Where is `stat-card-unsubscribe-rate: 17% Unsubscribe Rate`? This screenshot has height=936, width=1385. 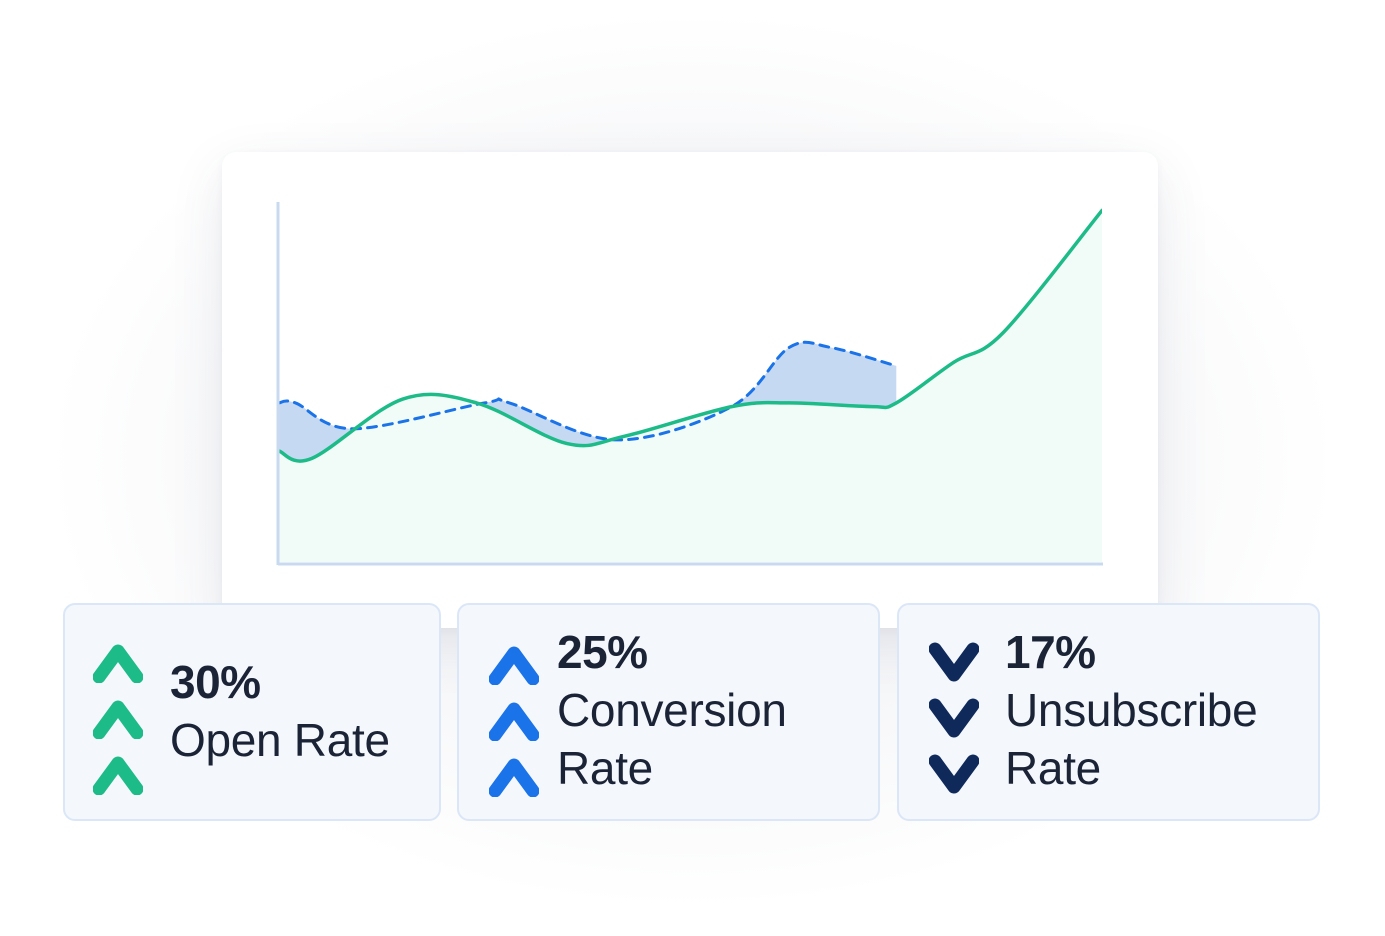
stat-card-unsubscribe-rate: 17% Unsubscribe Rate is located at coordinates (1108, 712).